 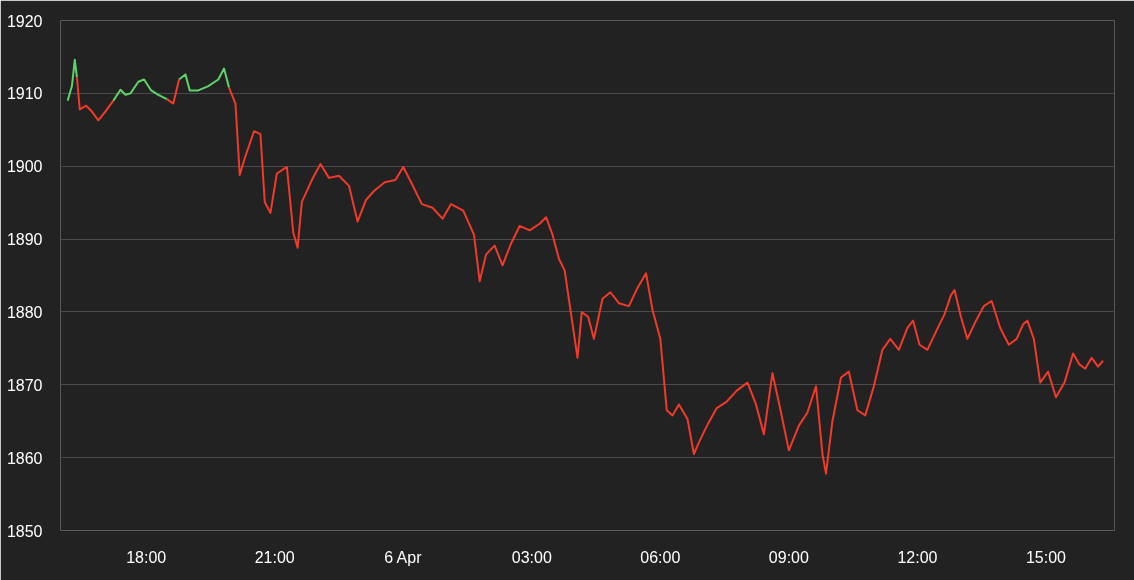 What do you see at coordinates (24, 312) in the screenshot?
I see `y-tick-label: 1880` at bounding box center [24, 312].